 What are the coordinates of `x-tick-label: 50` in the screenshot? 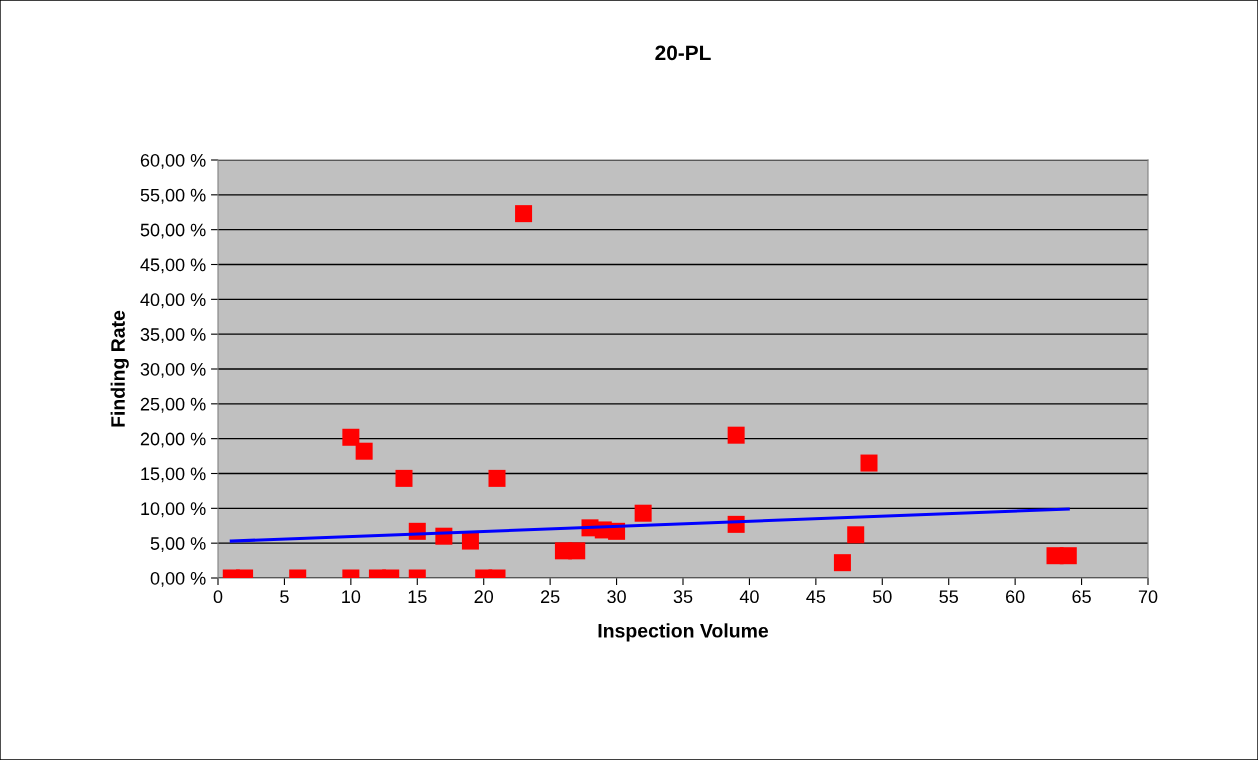 It's located at (882, 597).